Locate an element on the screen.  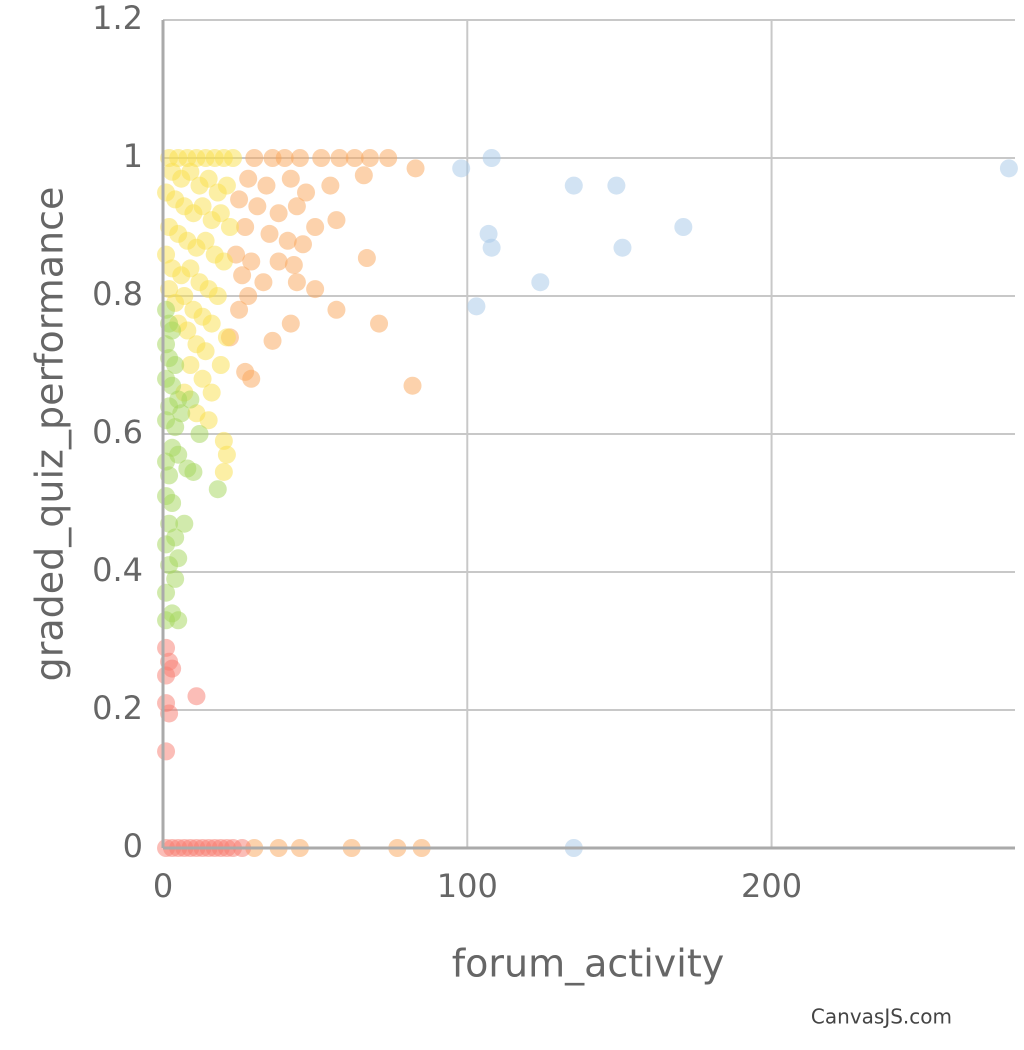
y-tick-label: 0.8 is located at coordinates (117, 294).